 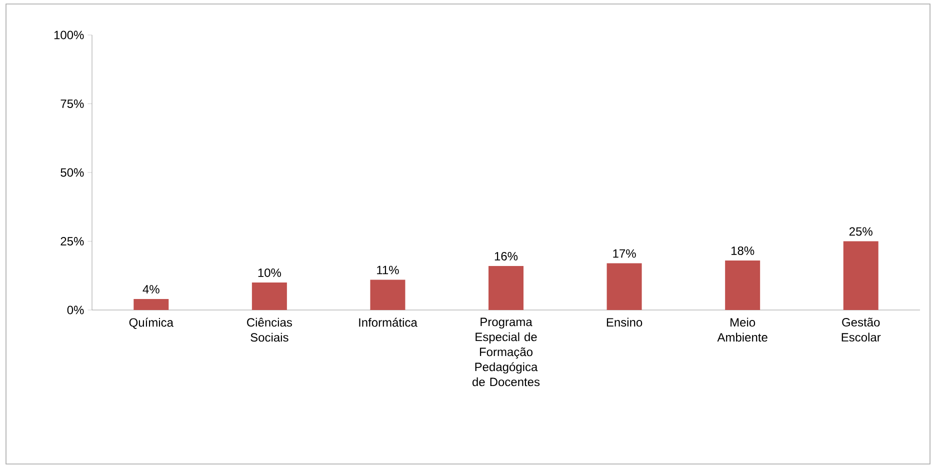 What do you see at coordinates (388, 270) in the screenshot?
I see `data-label: 11%` at bounding box center [388, 270].